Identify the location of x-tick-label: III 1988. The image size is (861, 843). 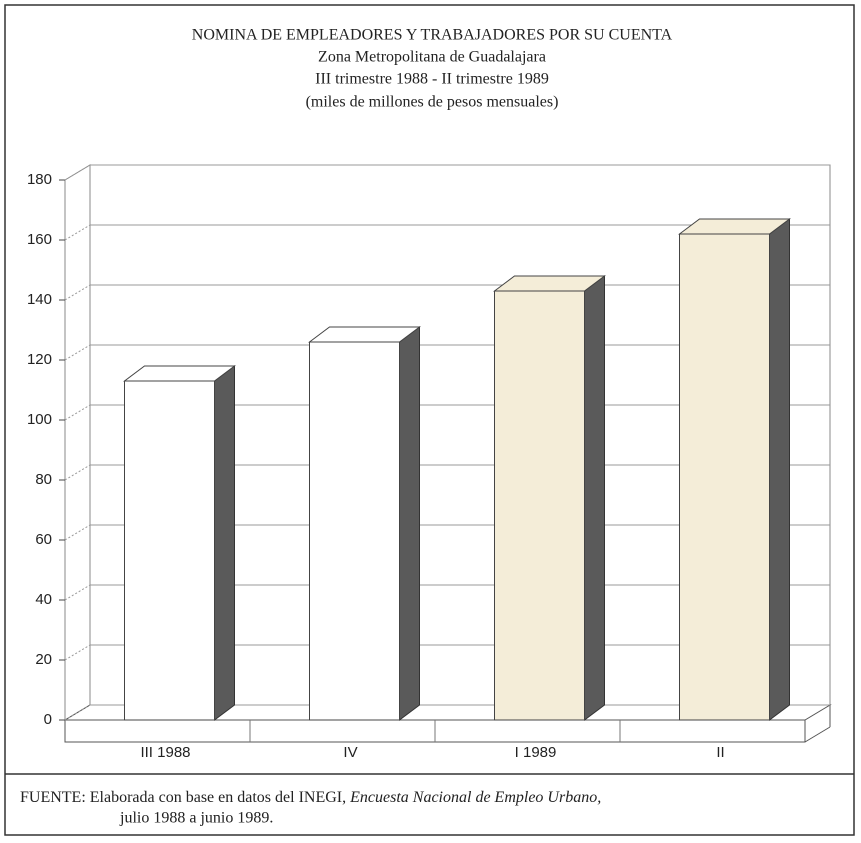
(165, 752).